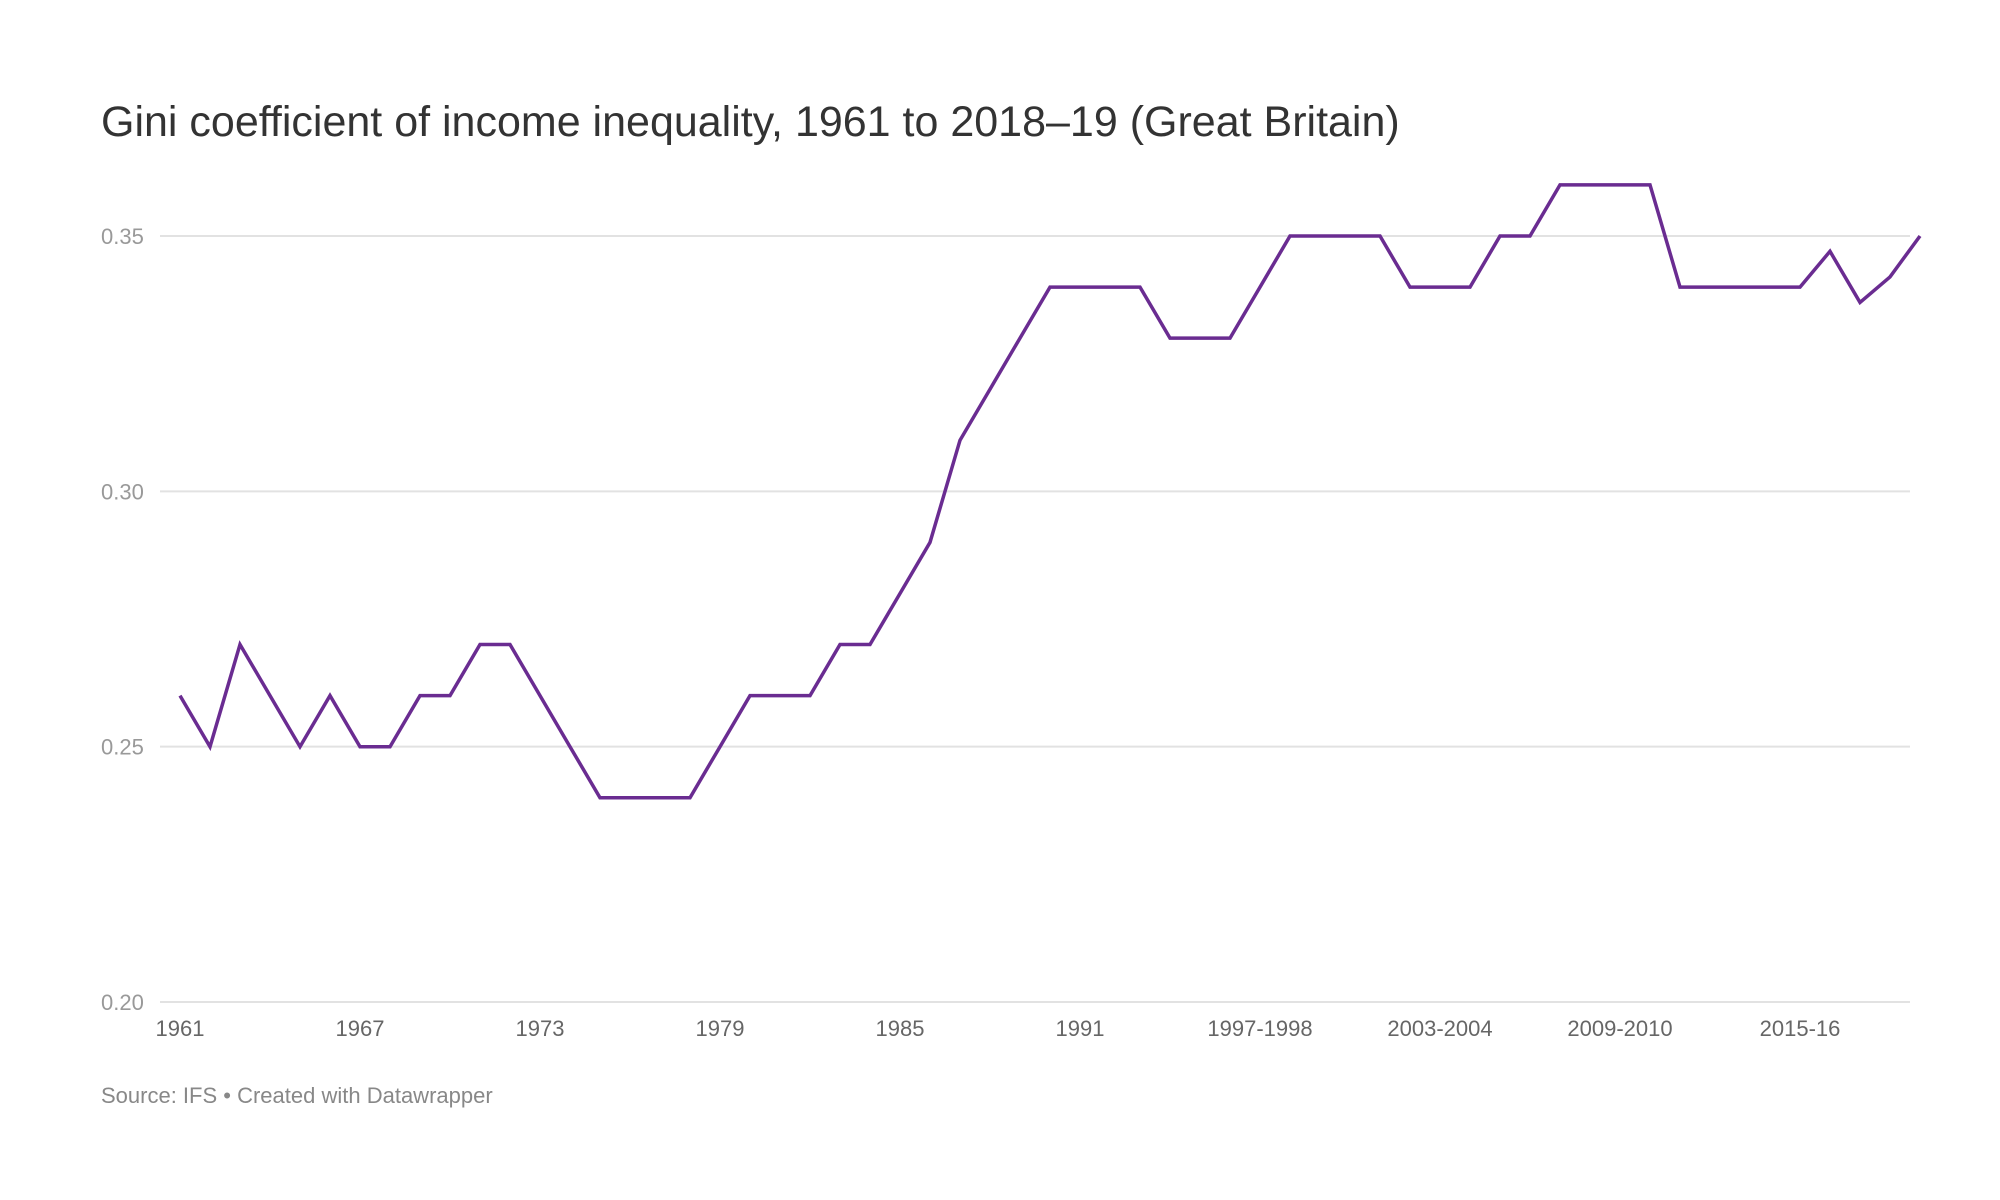 Image resolution: width=2000 pixels, height=1200 pixels. I want to click on y-axis-ticks: 0.20 0.25 0.30 0.35, so click(122, 619).